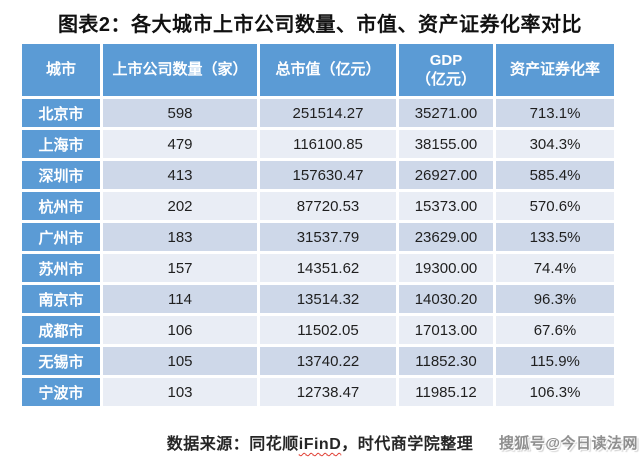 The width and height of the screenshot is (640, 462). I want to click on table-row: 苏州市 157 14351.62 19300.00 74.4%, so click(318, 268).